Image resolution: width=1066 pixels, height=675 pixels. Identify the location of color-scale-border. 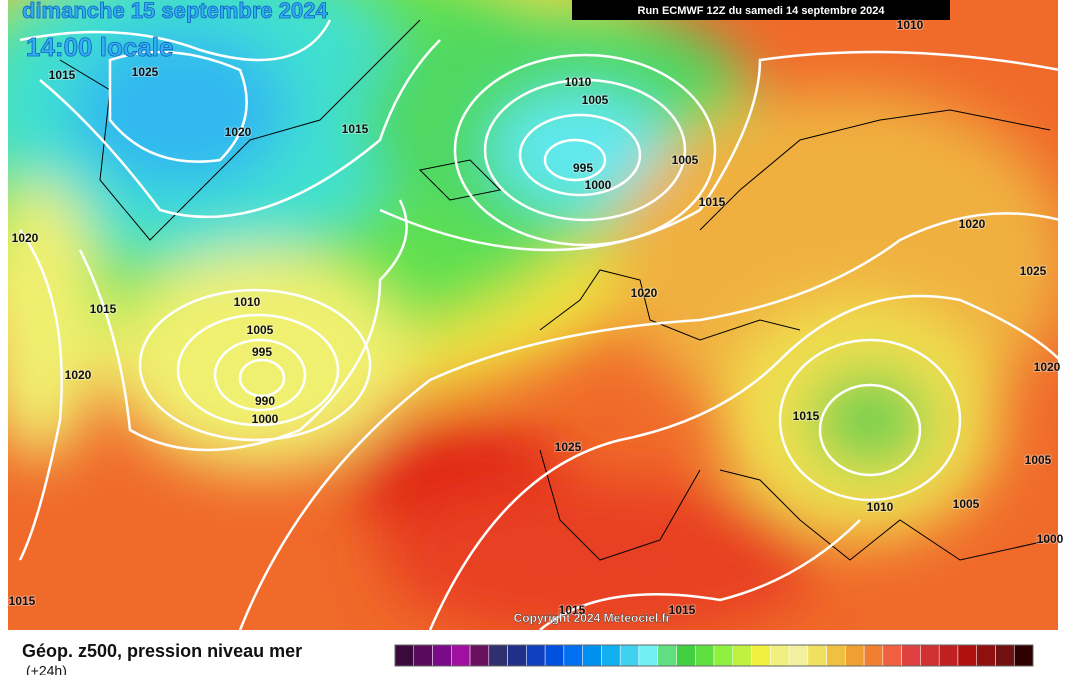
(714, 655).